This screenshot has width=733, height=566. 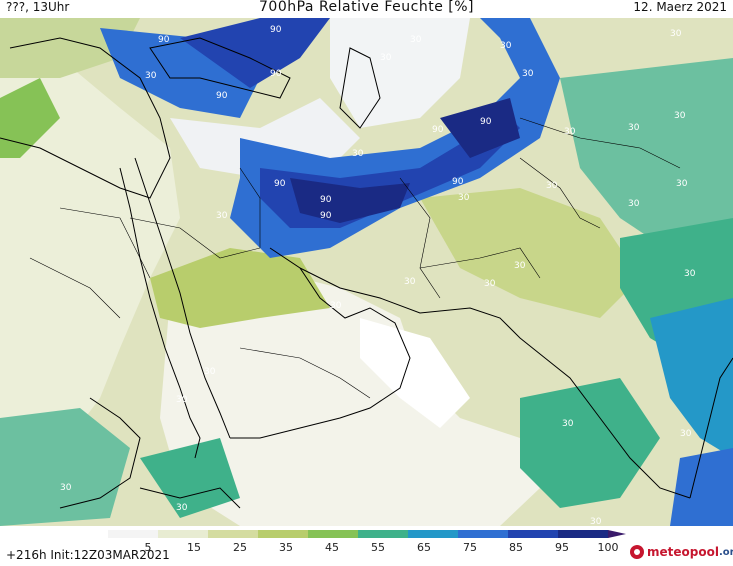 What do you see at coordinates (701, 487) in the screenshot?
I see `humid-area-bay-of-bengal` at bounding box center [701, 487].